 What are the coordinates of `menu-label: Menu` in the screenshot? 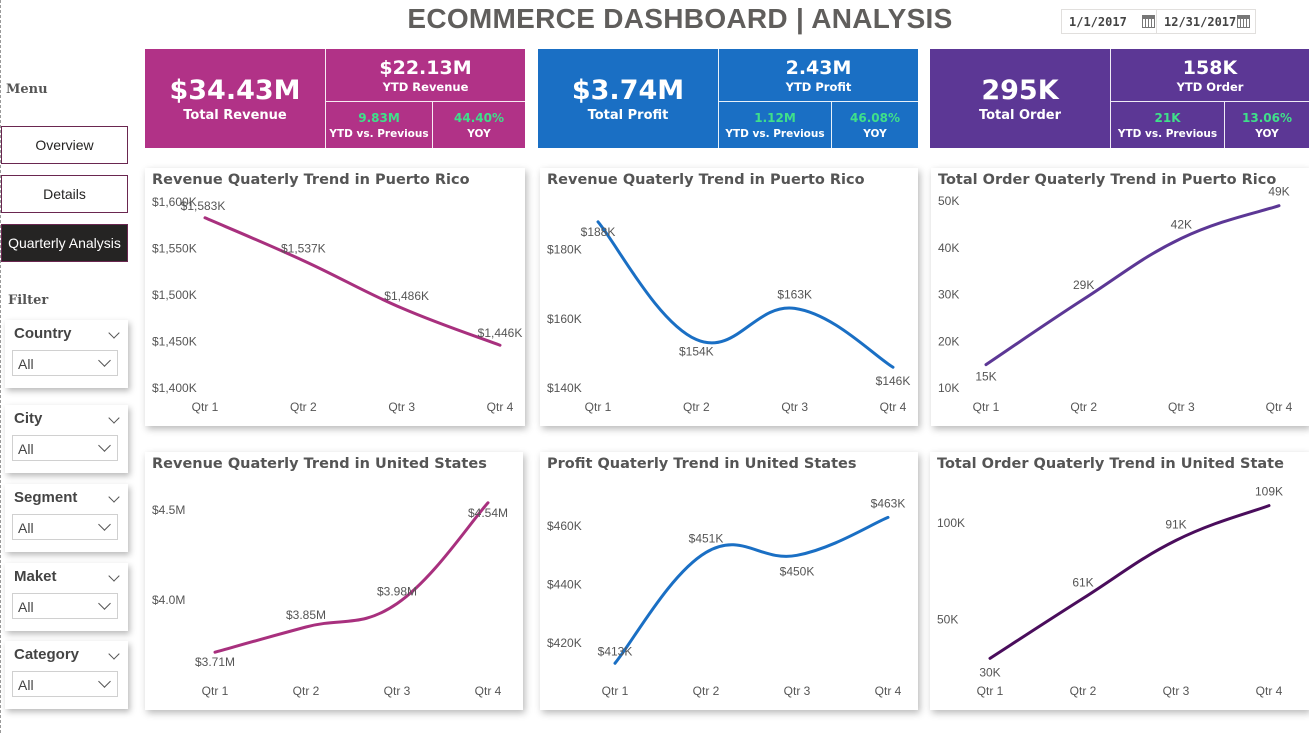 It's located at (27, 89).